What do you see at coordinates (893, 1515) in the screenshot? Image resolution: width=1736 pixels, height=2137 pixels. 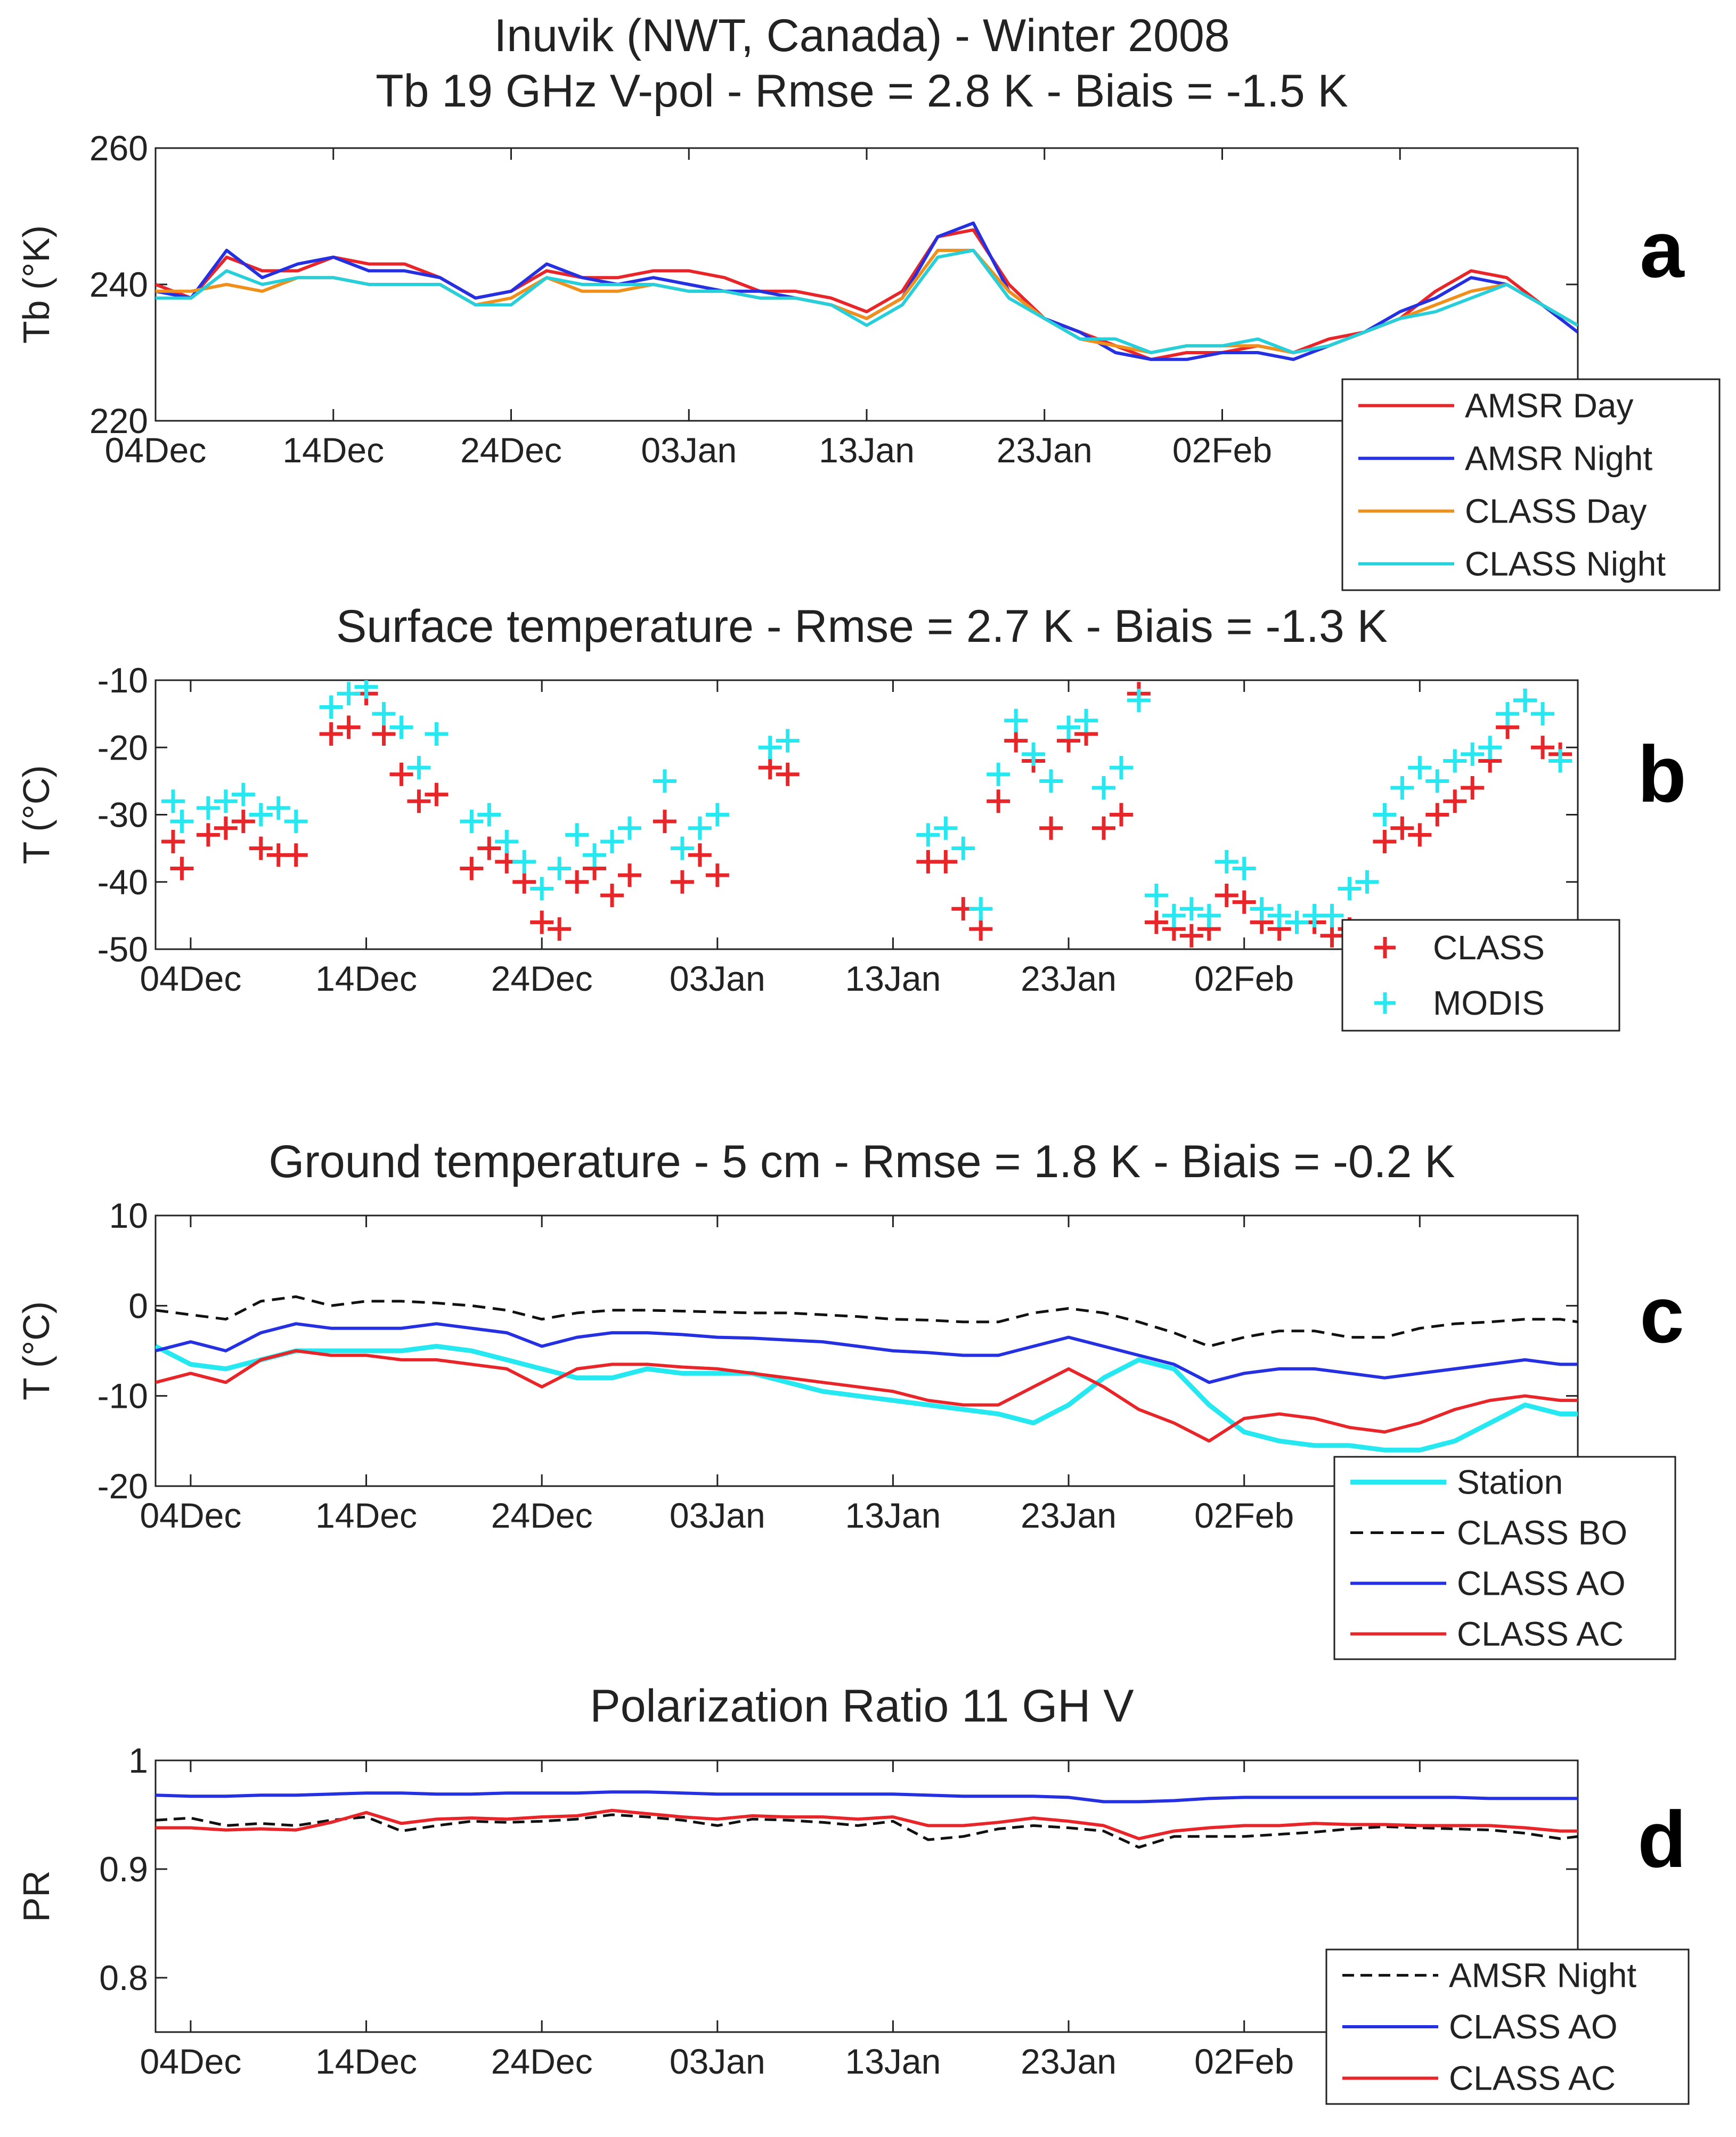 I see `x-tick-label: 13Jan` at bounding box center [893, 1515].